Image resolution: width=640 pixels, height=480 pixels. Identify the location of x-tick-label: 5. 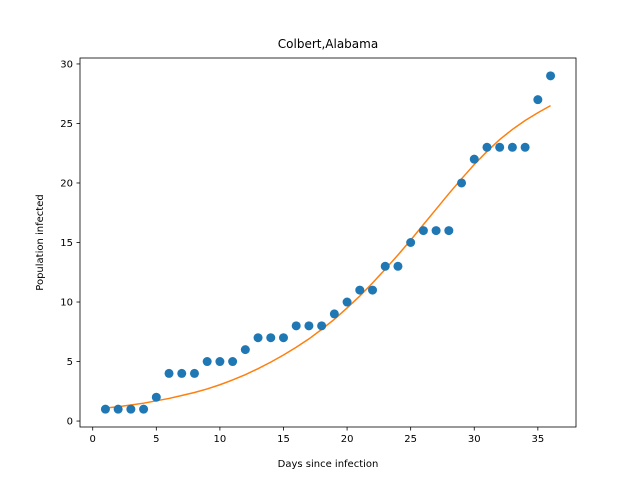
(156, 439).